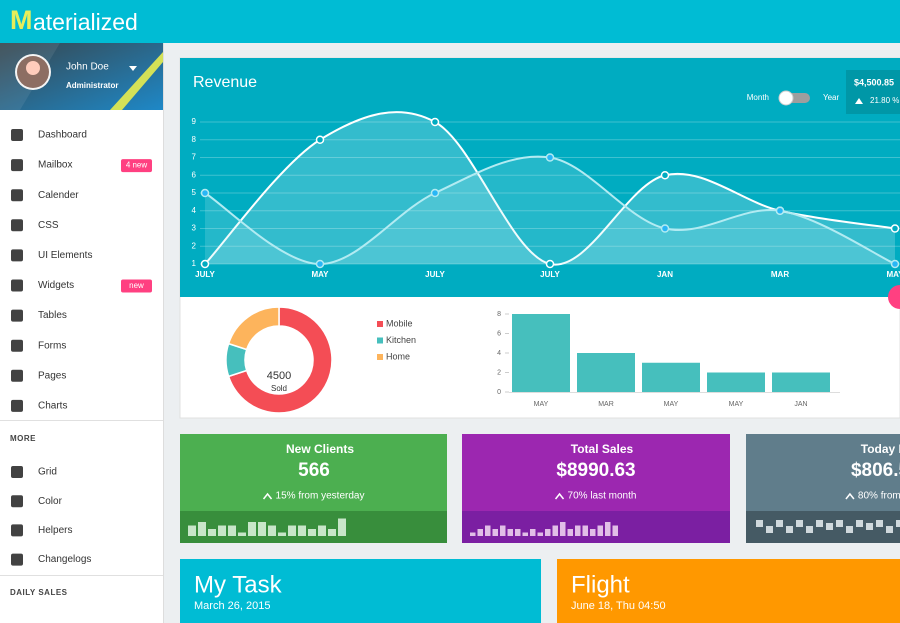 This screenshot has width=900, height=623. What do you see at coordinates (133, 68) in the screenshot?
I see `user-dropdown` at bounding box center [133, 68].